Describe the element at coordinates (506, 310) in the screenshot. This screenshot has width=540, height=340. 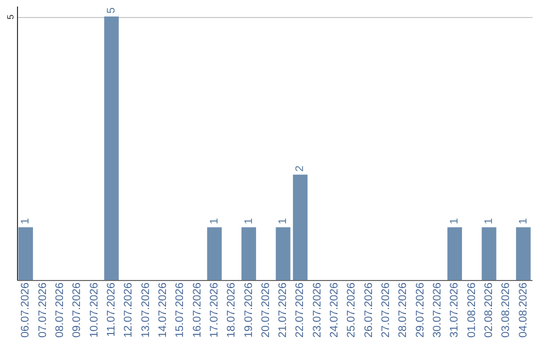
I see `x-tick-label: 03.08.2026` at that location.